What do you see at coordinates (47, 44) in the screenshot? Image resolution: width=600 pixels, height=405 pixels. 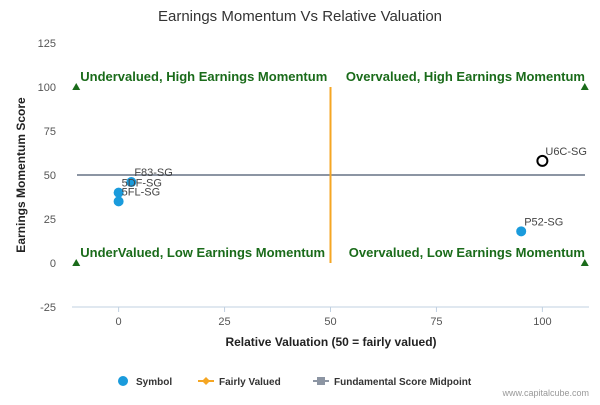 I see `y-tick-label: 125` at bounding box center [47, 44].